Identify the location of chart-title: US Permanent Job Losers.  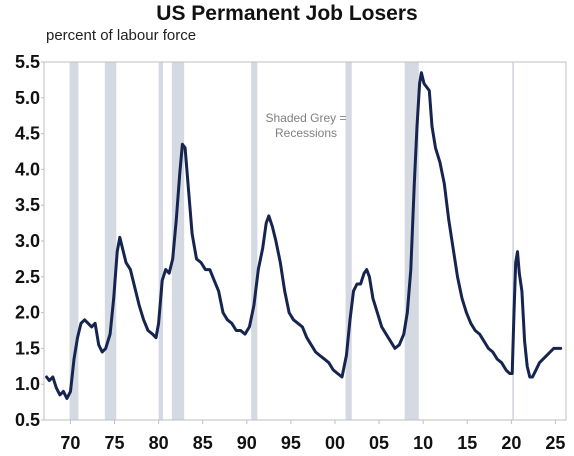
(287, 13).